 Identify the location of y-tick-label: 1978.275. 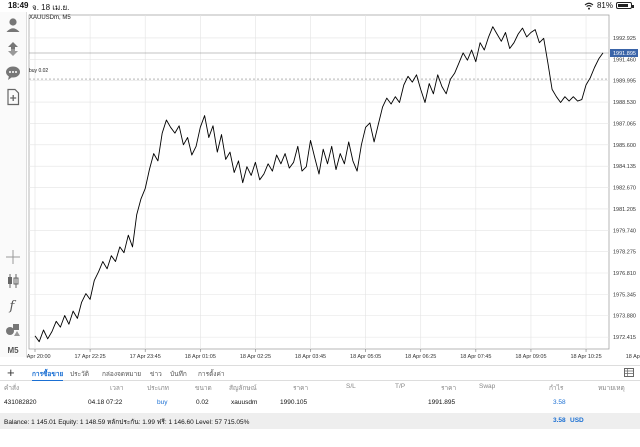
(624, 253).